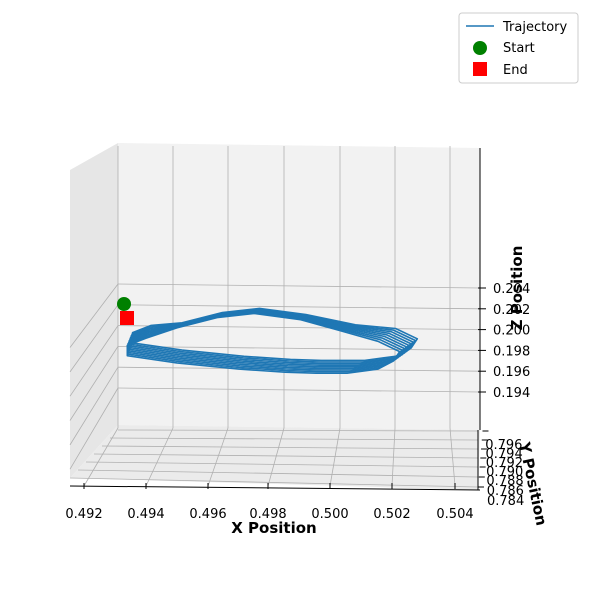  I want to click on y-tick-label: 0.784, so click(505, 501).